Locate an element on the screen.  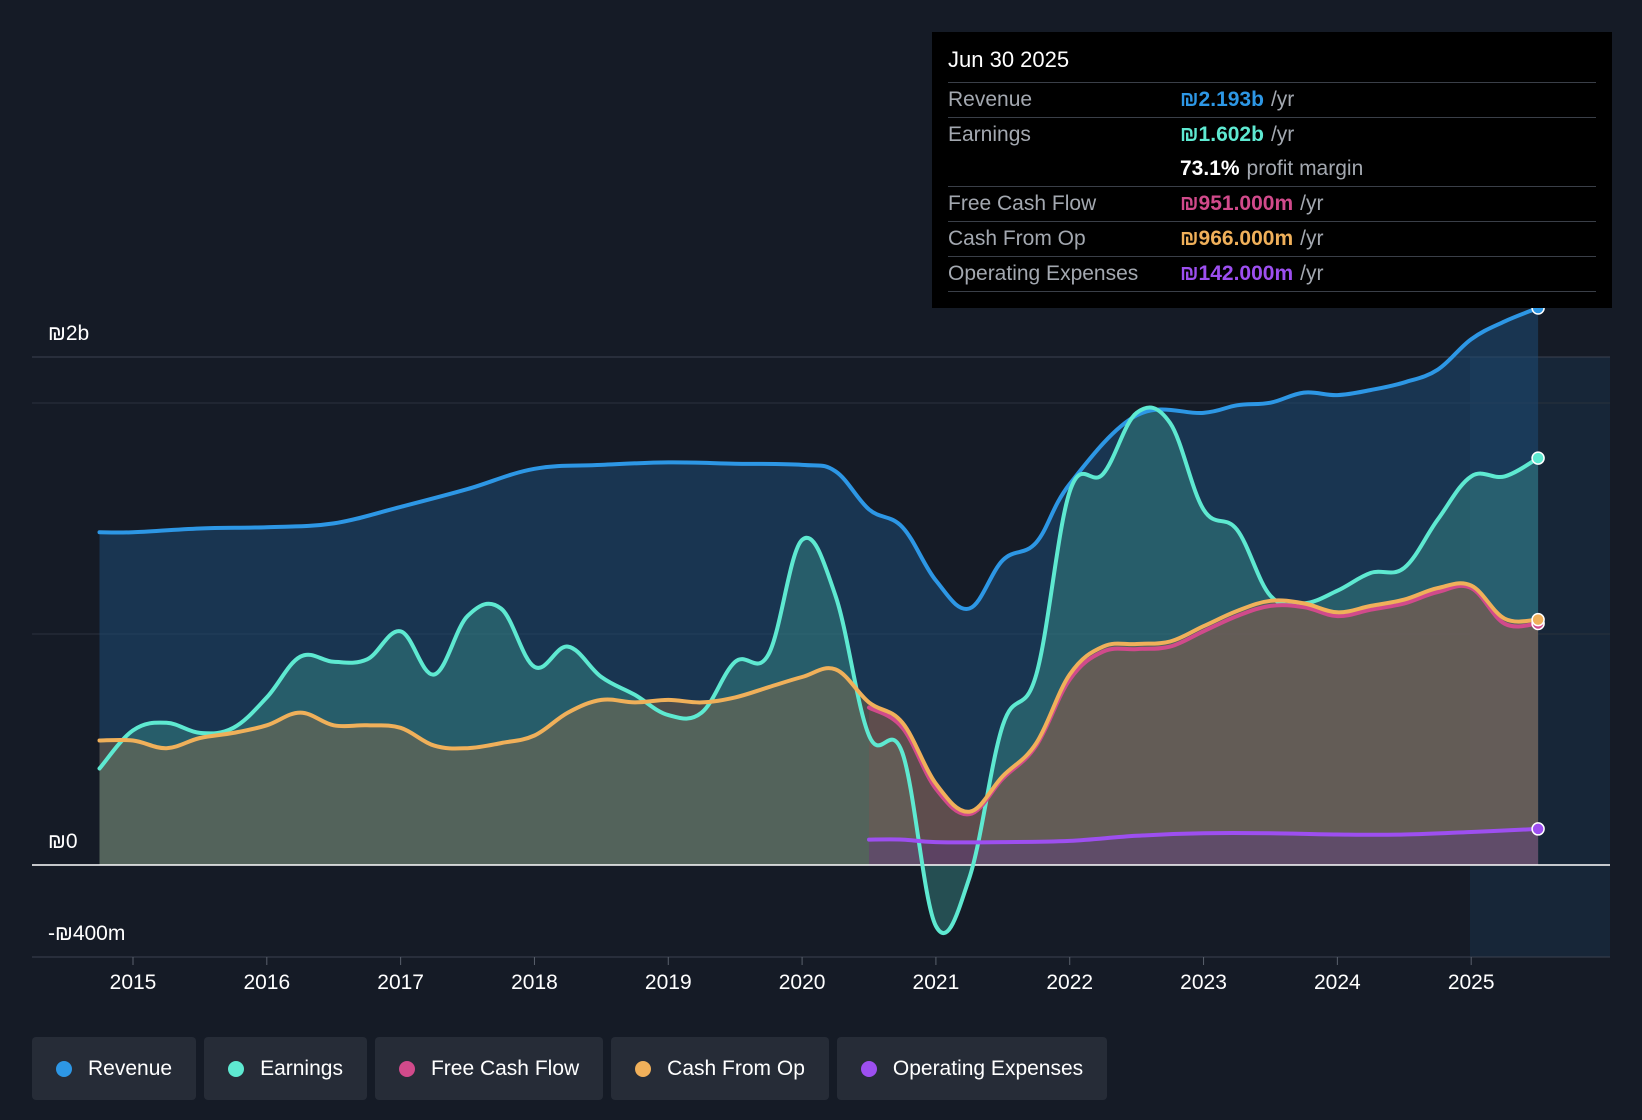
tooltip-value: ₪951.000m is located at coordinates (1237, 203).